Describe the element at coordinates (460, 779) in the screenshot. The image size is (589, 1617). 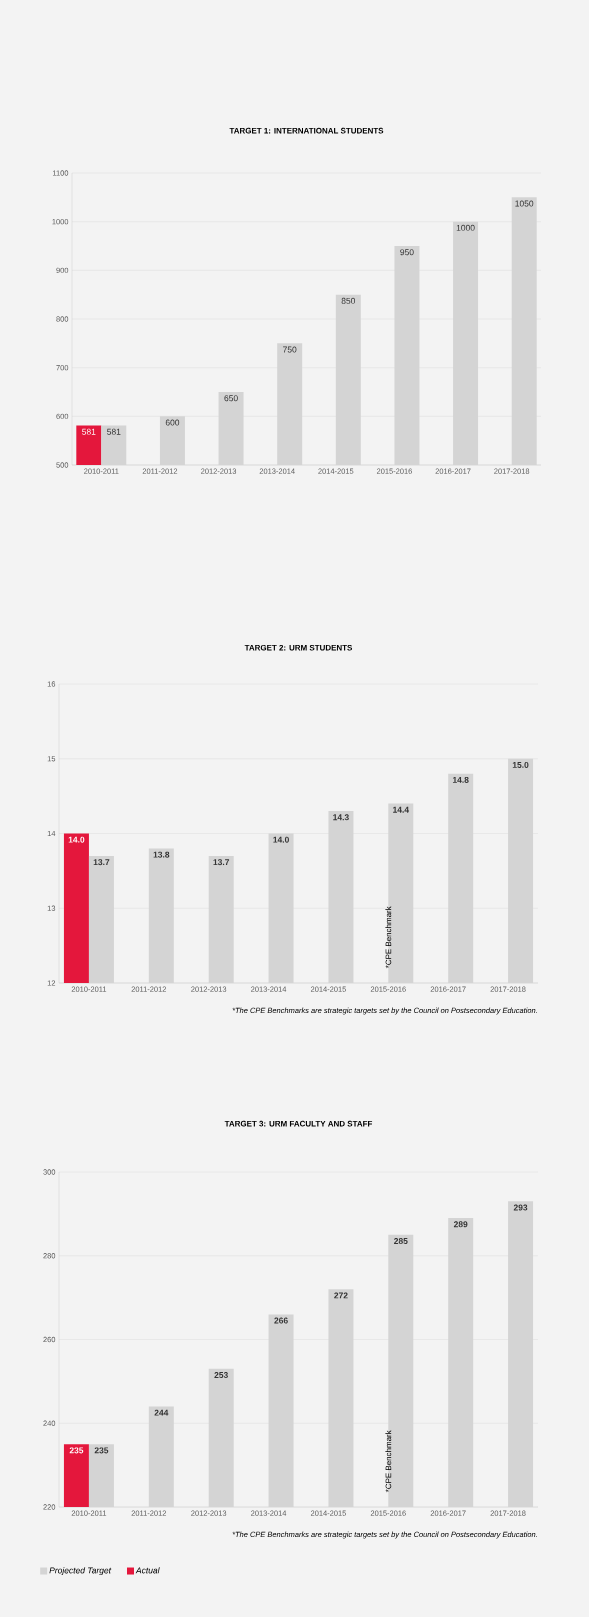
I see `data-label: 14.8` at that location.